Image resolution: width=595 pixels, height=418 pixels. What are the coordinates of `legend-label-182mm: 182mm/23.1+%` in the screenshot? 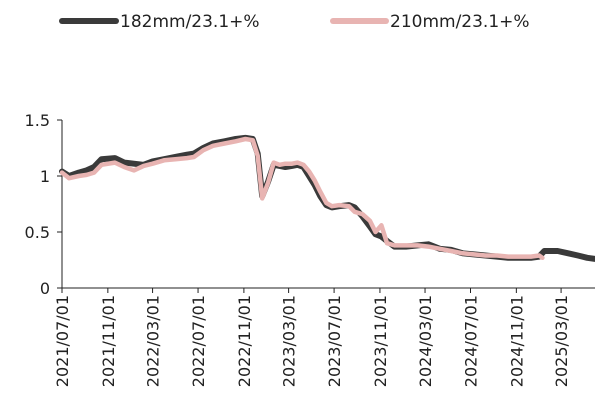 It's located at (190, 22).